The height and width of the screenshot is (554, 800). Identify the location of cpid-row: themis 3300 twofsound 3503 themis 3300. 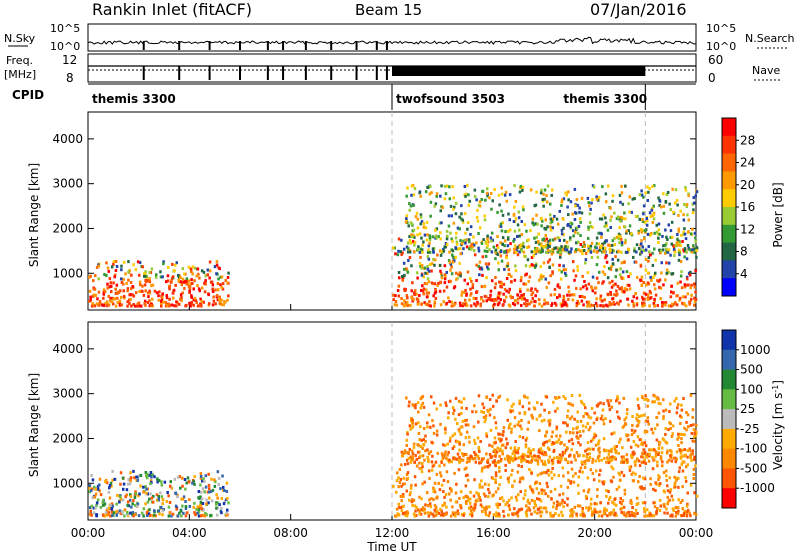
(369, 97).